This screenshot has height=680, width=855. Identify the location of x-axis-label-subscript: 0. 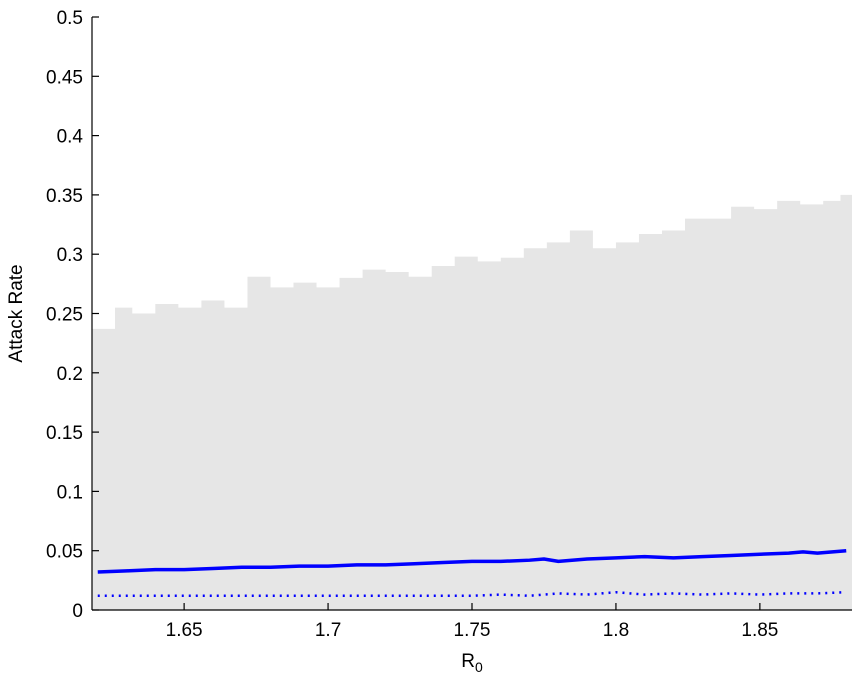
(479, 667).